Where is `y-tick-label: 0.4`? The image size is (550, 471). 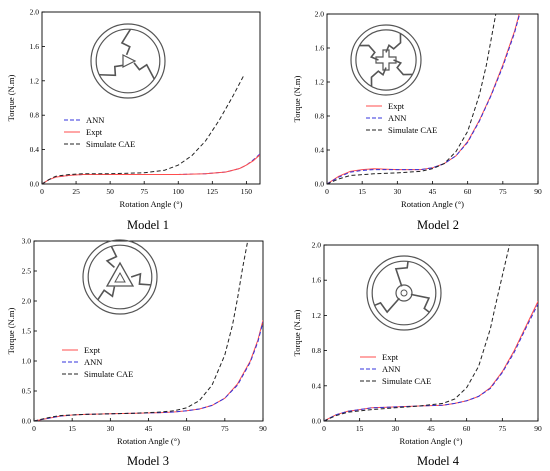
y-tick-label: 0.4 is located at coordinates (35, 149).